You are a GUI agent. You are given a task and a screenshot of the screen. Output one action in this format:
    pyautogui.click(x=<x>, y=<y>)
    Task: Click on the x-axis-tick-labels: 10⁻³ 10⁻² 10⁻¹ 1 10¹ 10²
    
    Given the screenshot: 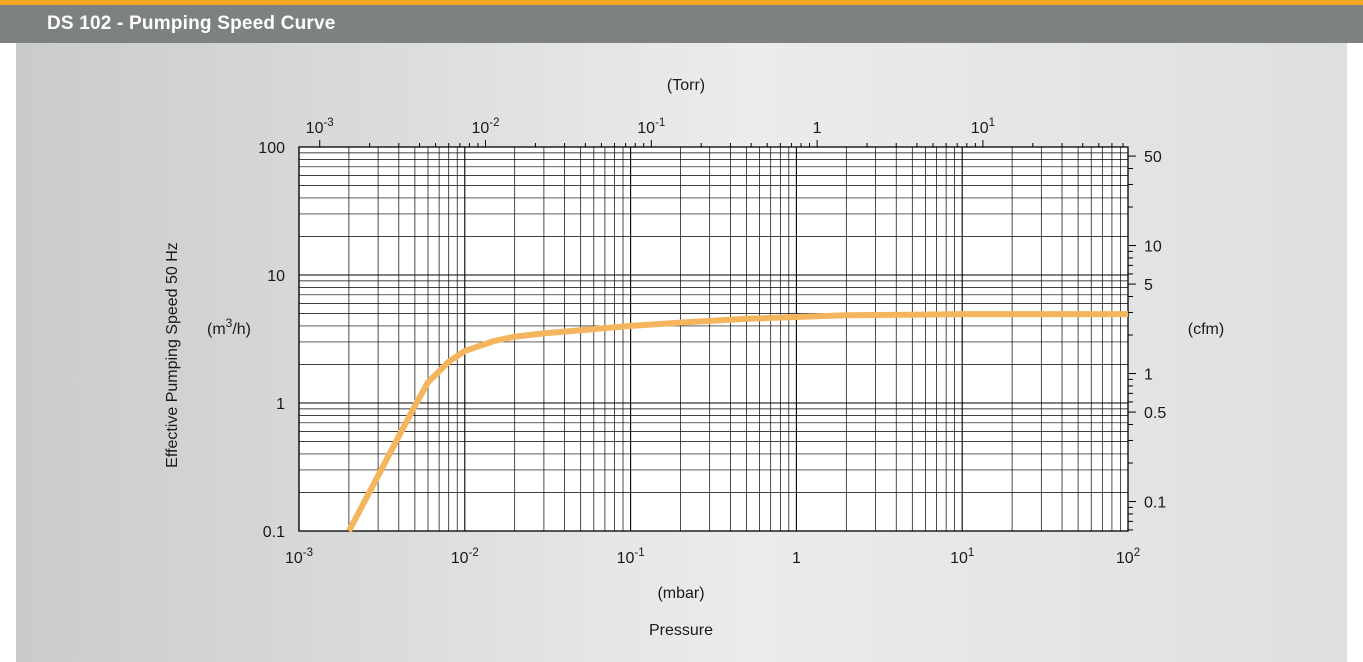 What is the action you would take?
    pyautogui.click(x=712, y=557)
    